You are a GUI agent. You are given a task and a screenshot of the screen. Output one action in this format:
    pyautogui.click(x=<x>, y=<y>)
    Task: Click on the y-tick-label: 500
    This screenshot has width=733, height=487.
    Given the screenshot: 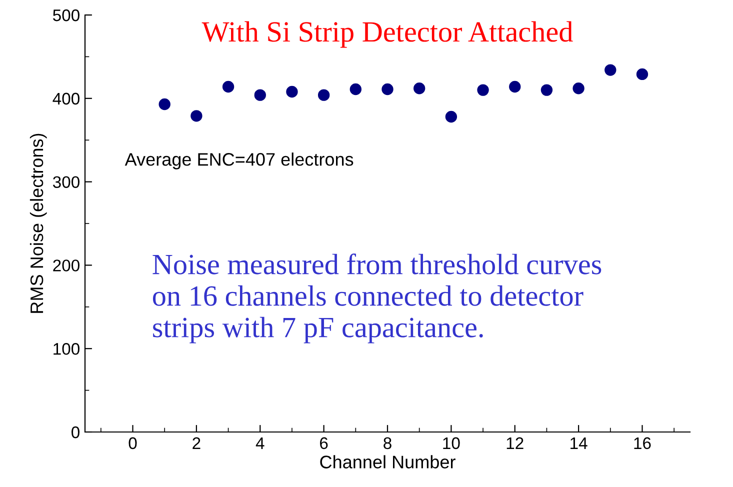 What is the action you would take?
    pyautogui.click(x=66, y=15)
    